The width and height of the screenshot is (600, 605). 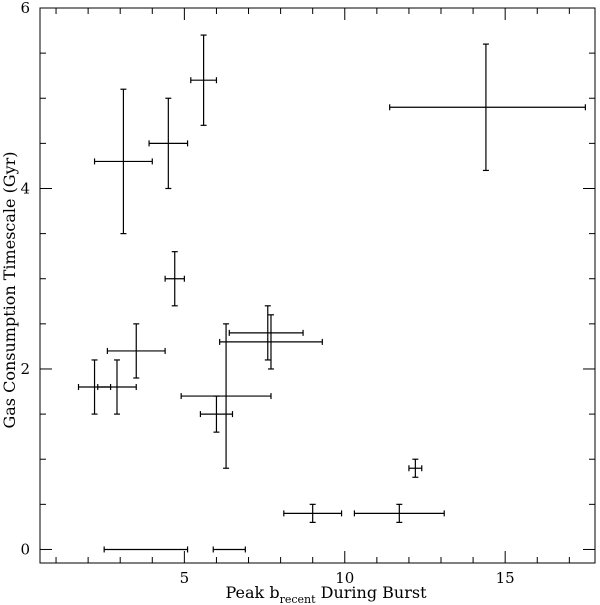 I want to click on y-axis-tick-labels: 0 2 4 6, so click(x=25, y=279).